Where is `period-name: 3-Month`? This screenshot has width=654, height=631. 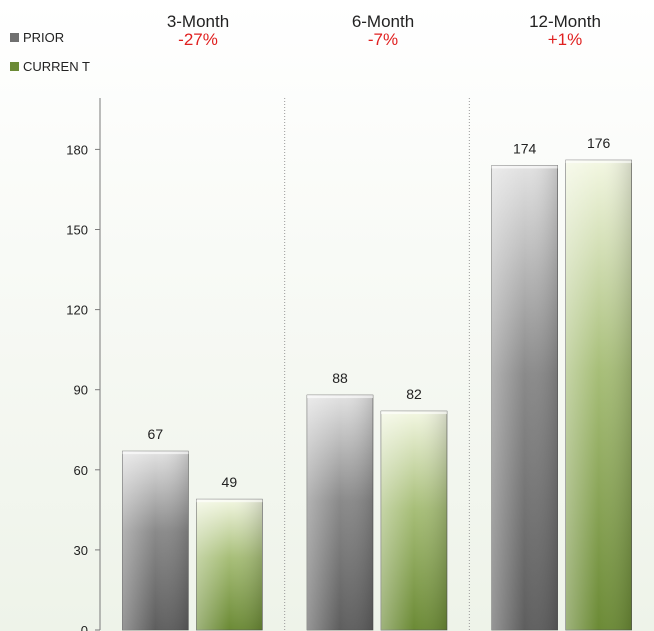 period-name: 3-Month is located at coordinates (198, 21).